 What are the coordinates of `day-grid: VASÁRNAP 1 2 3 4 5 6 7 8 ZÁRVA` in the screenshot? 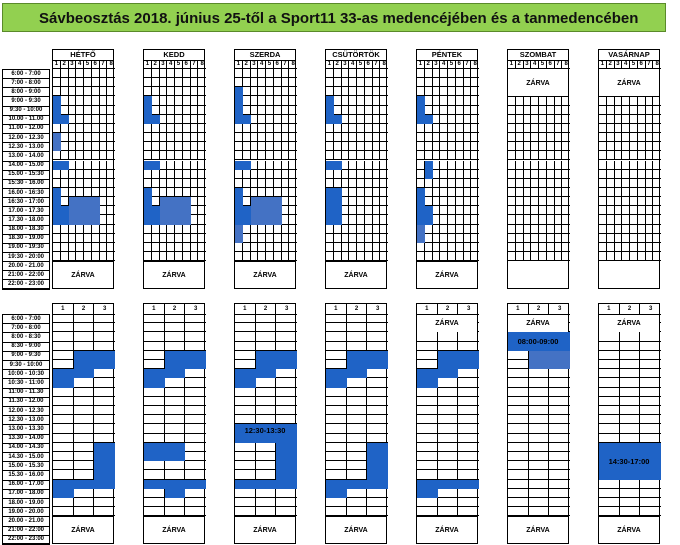 It's located at (629, 169).